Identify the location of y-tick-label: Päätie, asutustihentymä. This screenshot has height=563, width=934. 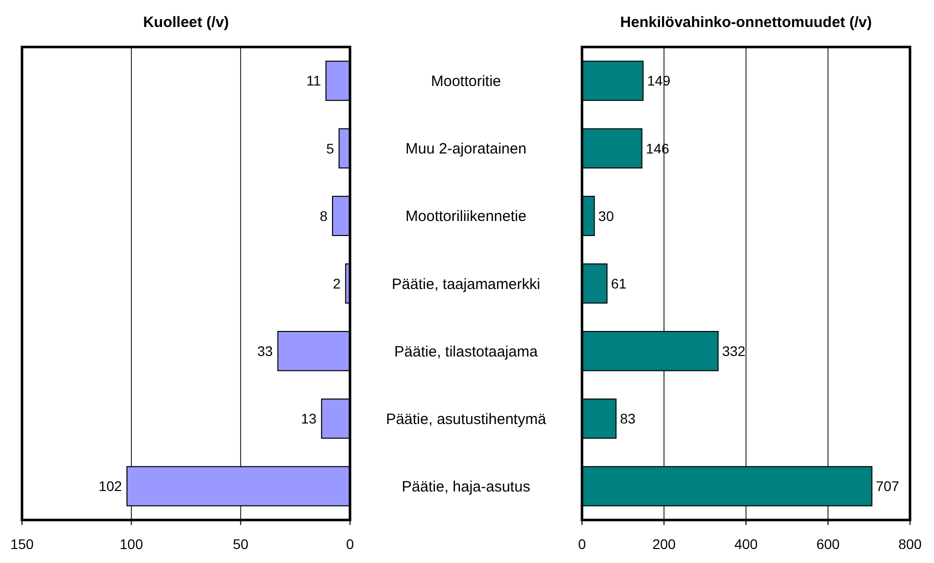
(466, 419).